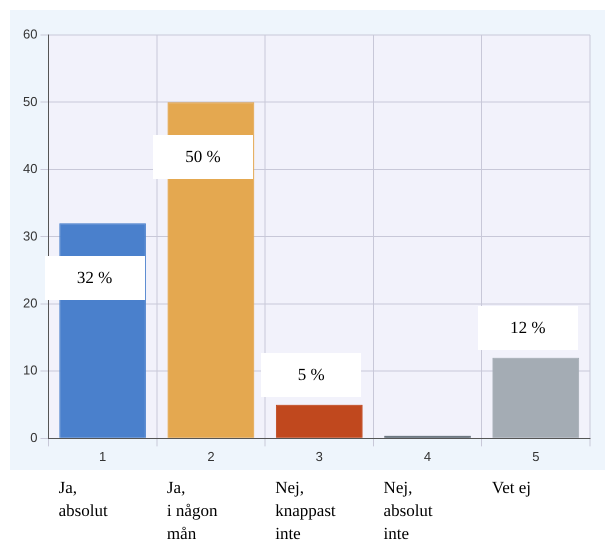  I want to click on x-tick-label: 5, so click(536, 456).